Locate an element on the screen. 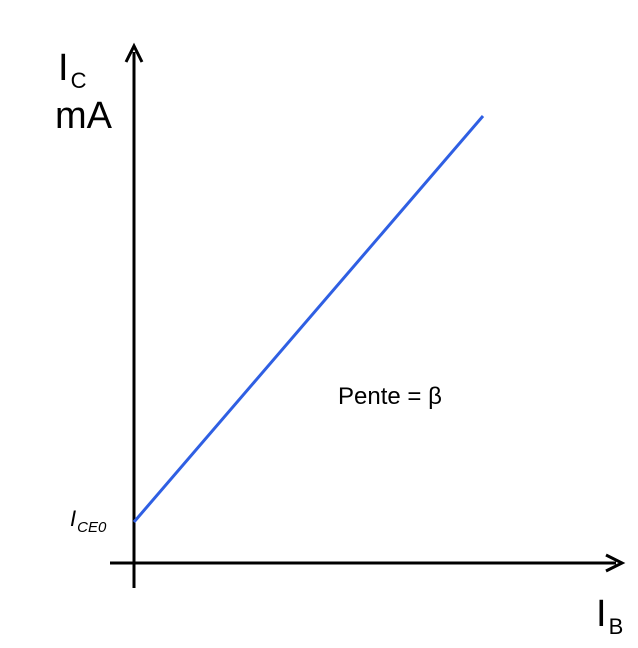  y-axis-arrowhead is located at coordinates (134, 52).